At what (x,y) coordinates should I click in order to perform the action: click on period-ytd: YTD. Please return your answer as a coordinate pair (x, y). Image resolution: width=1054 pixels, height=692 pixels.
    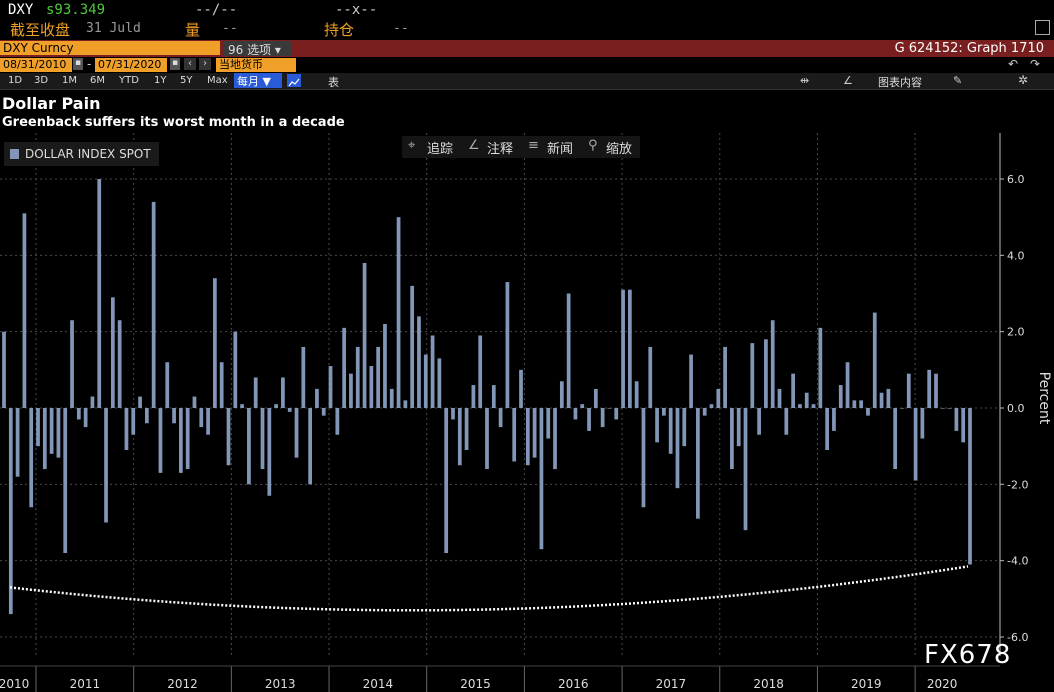
    Looking at the image, I should click on (129, 80).